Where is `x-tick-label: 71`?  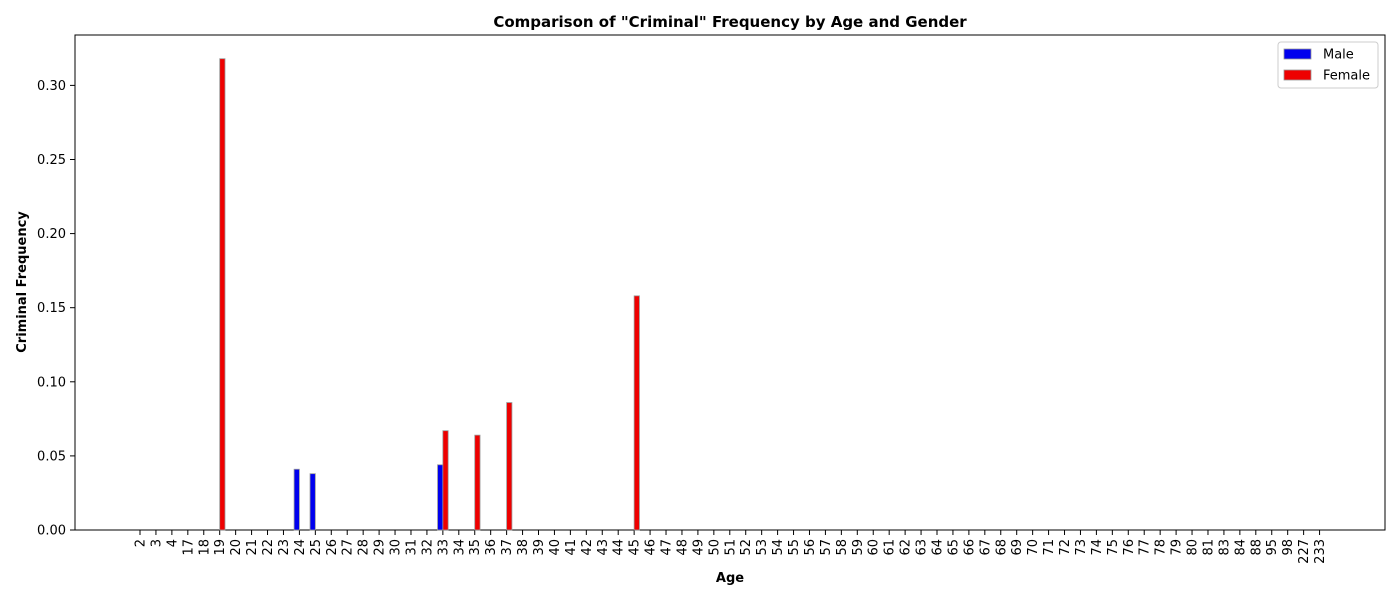 x-tick-label: 71 is located at coordinates (1049, 547).